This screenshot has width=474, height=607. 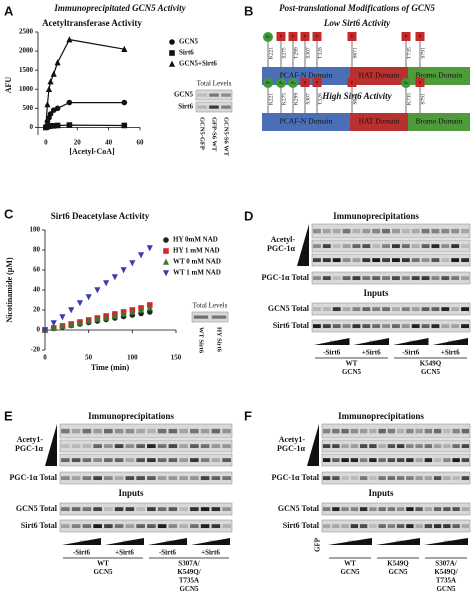 What do you see at coordinates (28, 108) in the screenshot?
I see `y-tick-label: 500` at bounding box center [28, 108].